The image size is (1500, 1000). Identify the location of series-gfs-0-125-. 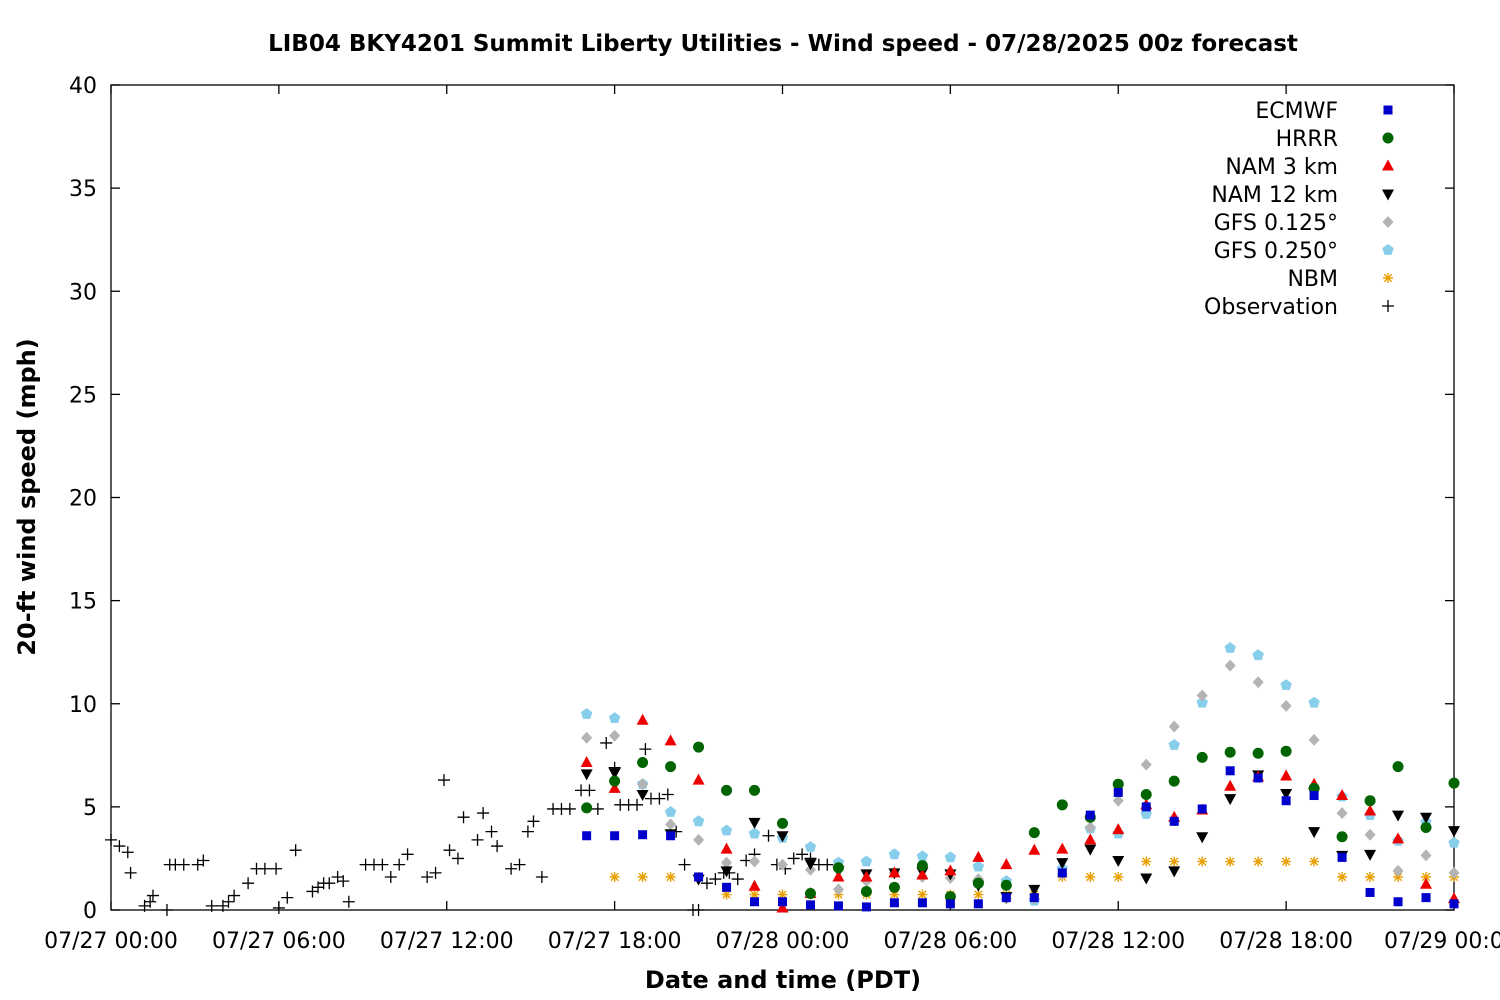
(1020, 782).